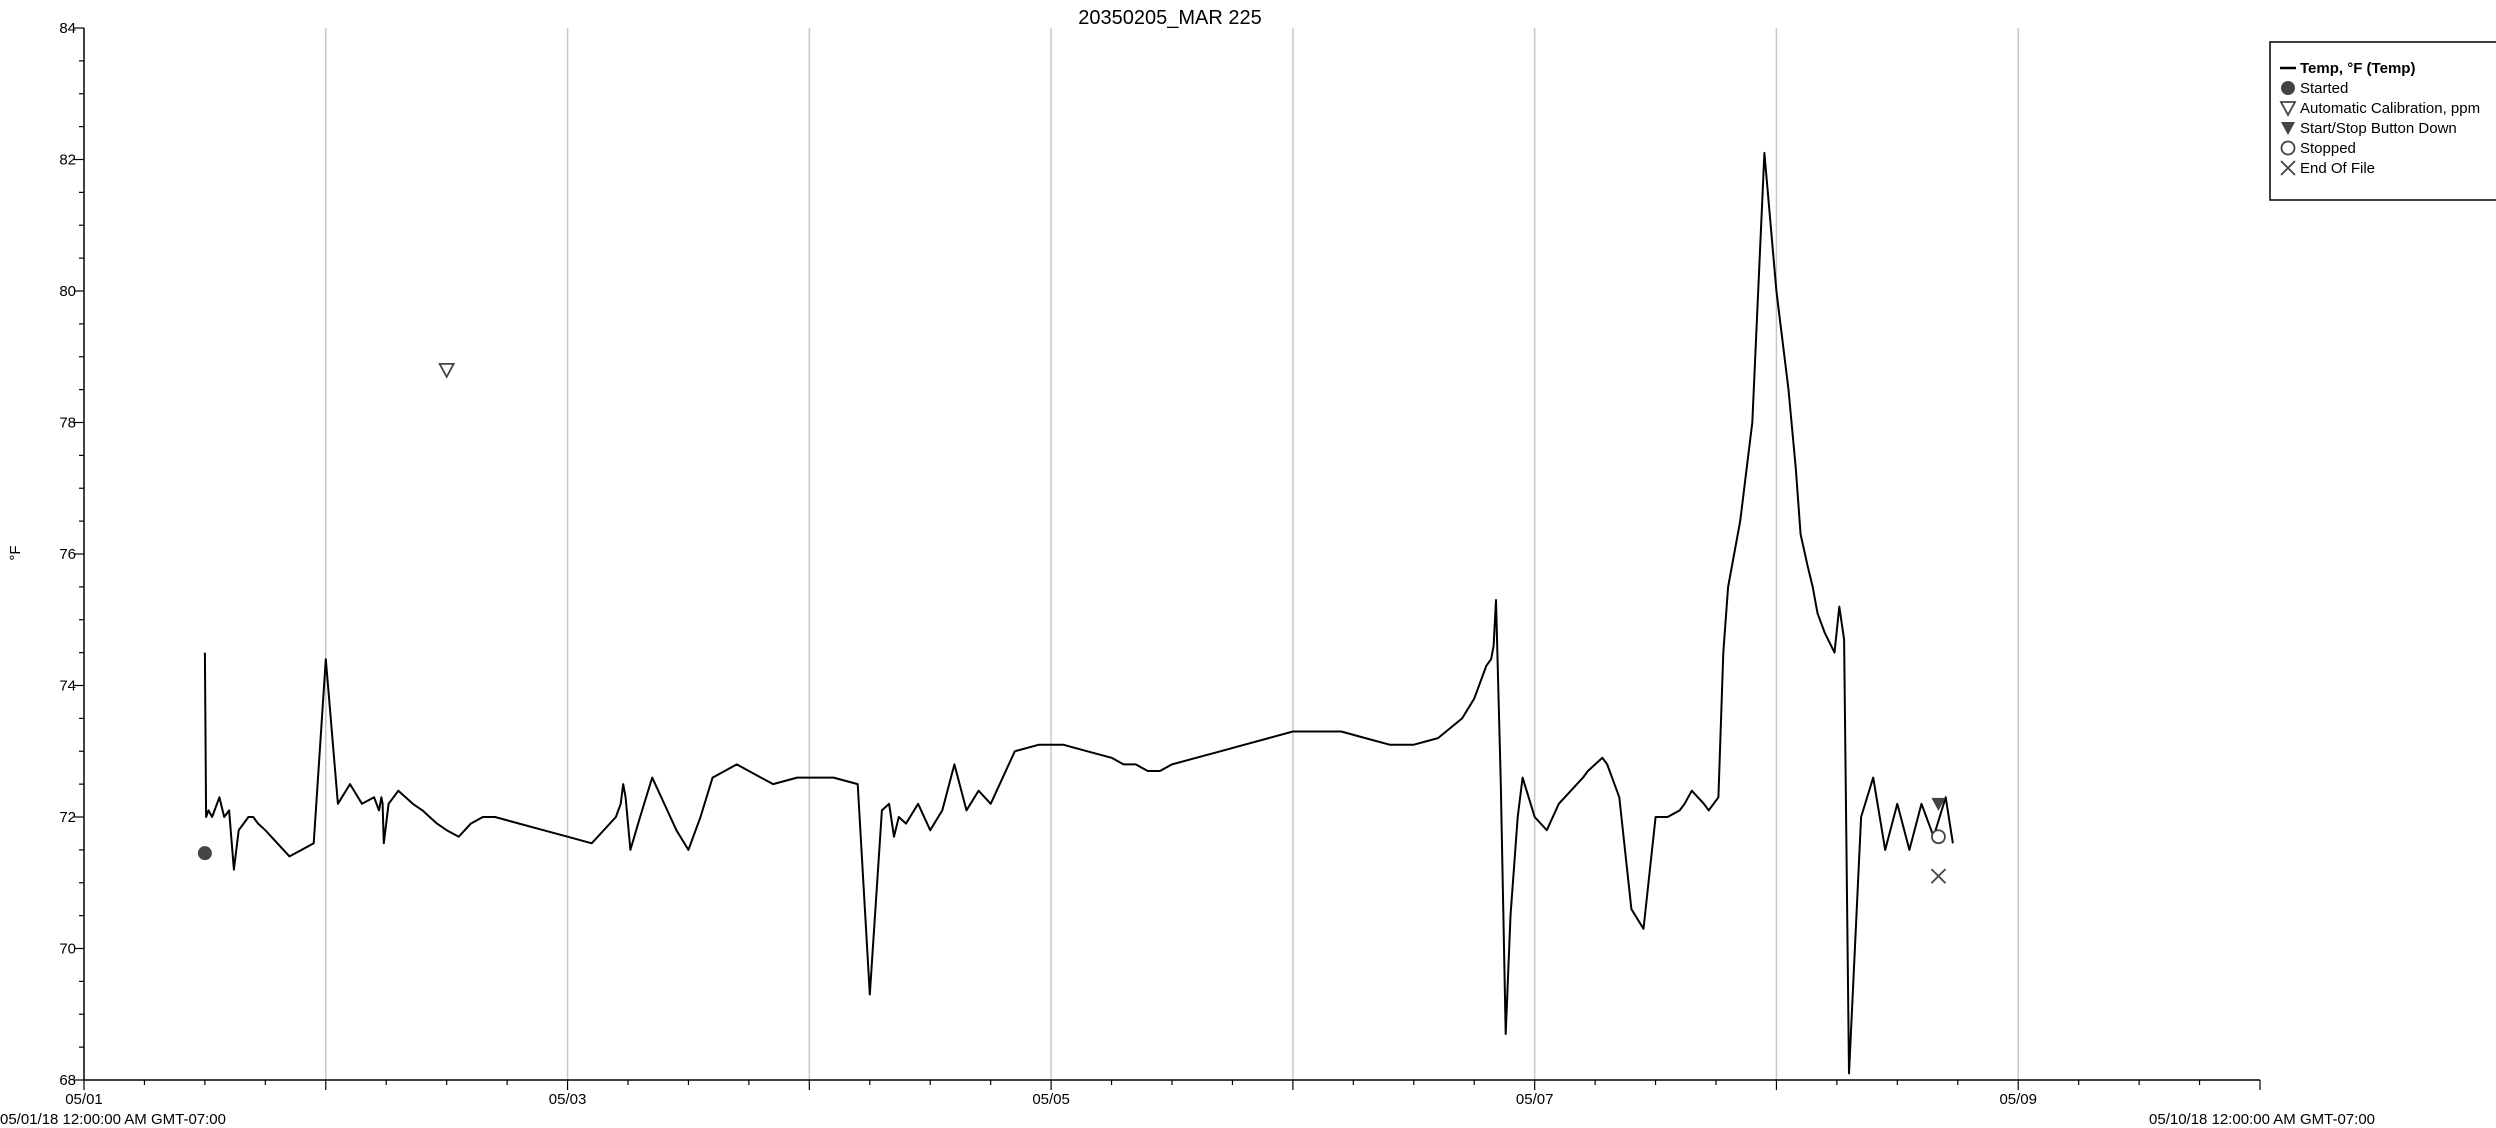  Describe the element at coordinates (67, 817) in the screenshot. I see `y-tick-label: 72` at that location.